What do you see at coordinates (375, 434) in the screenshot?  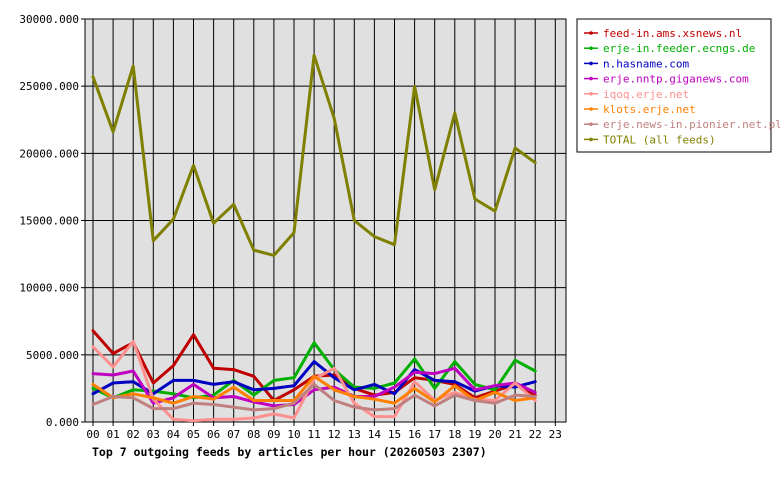 I see `x-tick-label: 14` at bounding box center [375, 434].